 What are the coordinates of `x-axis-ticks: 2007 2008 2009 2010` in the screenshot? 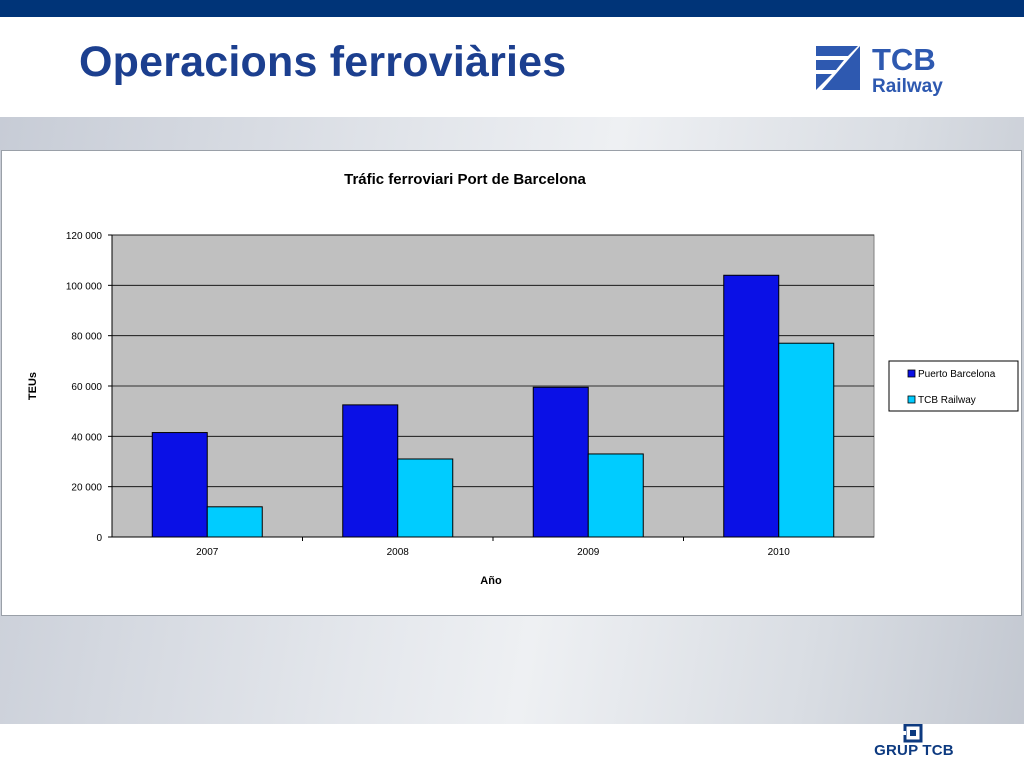 It's located at (493, 547).